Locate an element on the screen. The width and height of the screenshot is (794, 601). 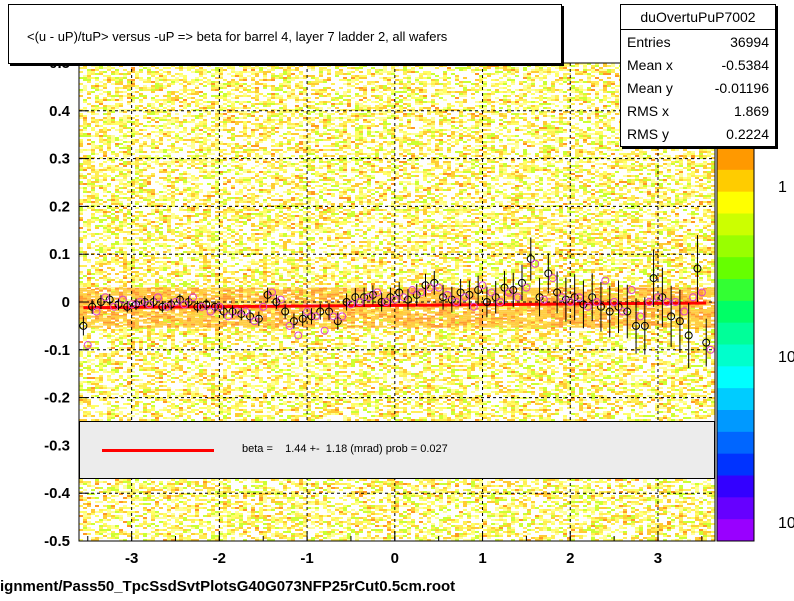
legend-fit-line-swatch is located at coordinates (158, 450).